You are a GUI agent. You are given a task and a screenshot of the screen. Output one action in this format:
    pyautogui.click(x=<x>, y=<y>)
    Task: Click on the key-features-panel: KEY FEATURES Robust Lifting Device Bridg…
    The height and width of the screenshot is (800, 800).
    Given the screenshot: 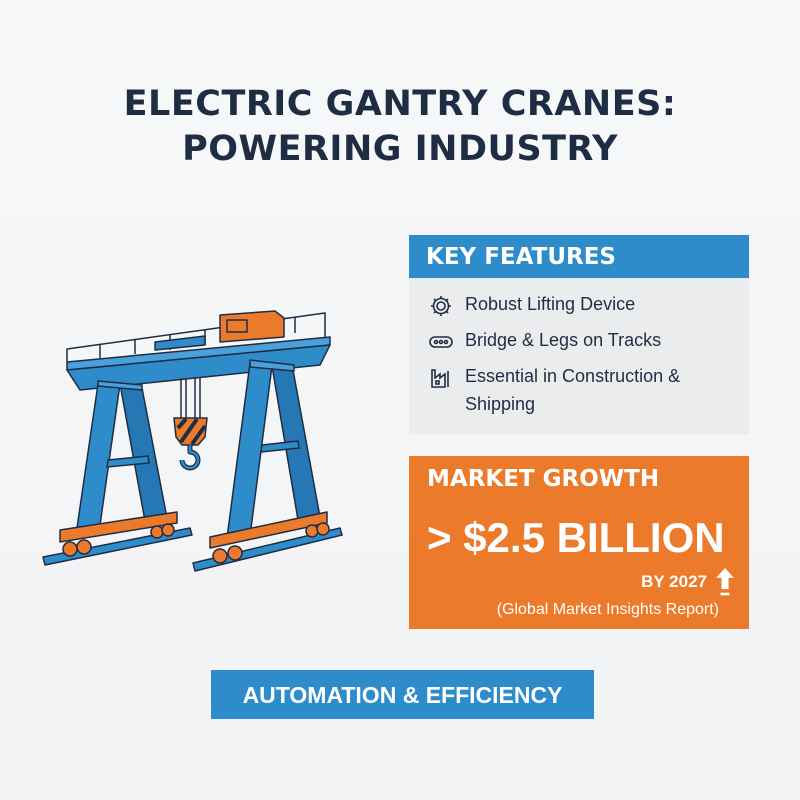 What is the action you would take?
    pyautogui.click(x=579, y=334)
    